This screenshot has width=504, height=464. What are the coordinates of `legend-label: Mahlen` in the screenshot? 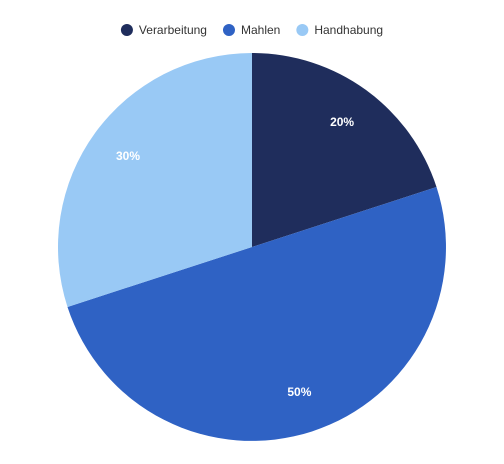 It's located at (260, 30).